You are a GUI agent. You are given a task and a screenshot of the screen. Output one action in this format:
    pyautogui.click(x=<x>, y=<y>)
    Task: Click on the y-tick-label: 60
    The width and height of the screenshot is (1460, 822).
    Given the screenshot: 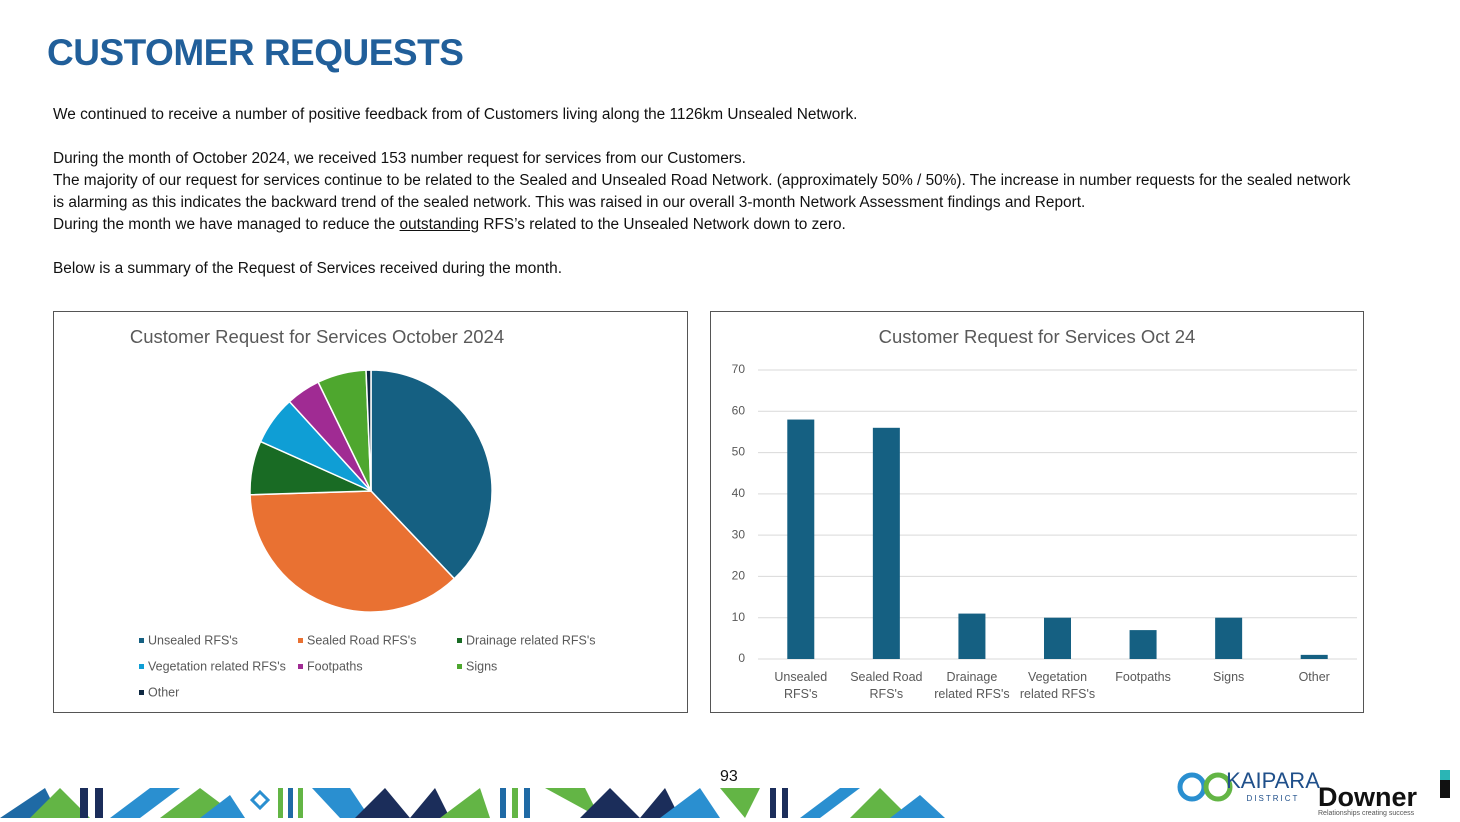 What is the action you would take?
    pyautogui.click(x=739, y=410)
    